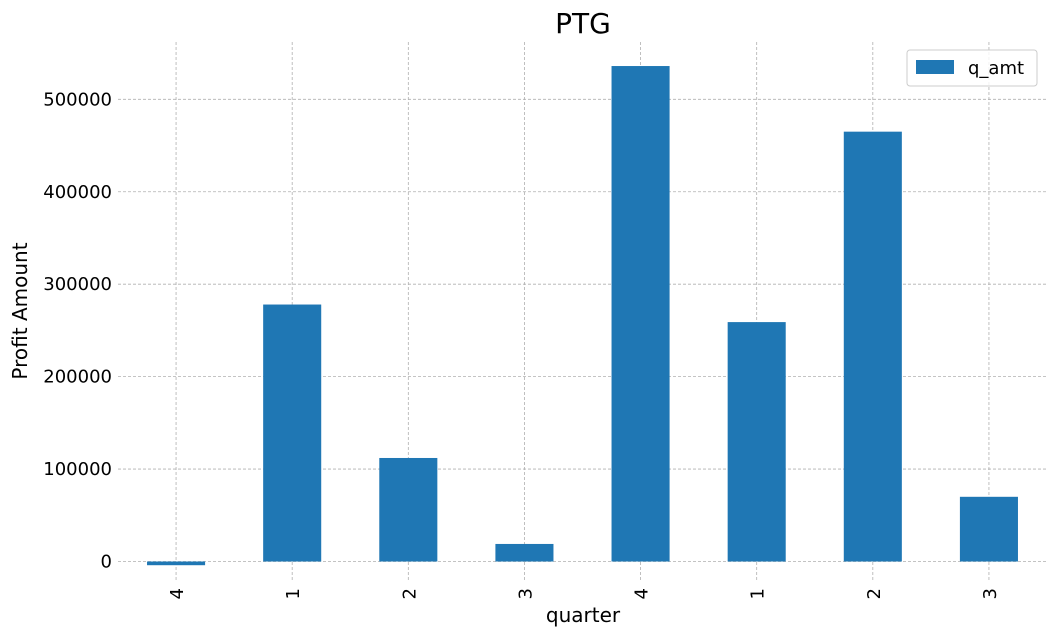 The image size is (1057, 636). Describe the element at coordinates (77, 377) in the screenshot. I see `y-tick-label: 200000` at that location.